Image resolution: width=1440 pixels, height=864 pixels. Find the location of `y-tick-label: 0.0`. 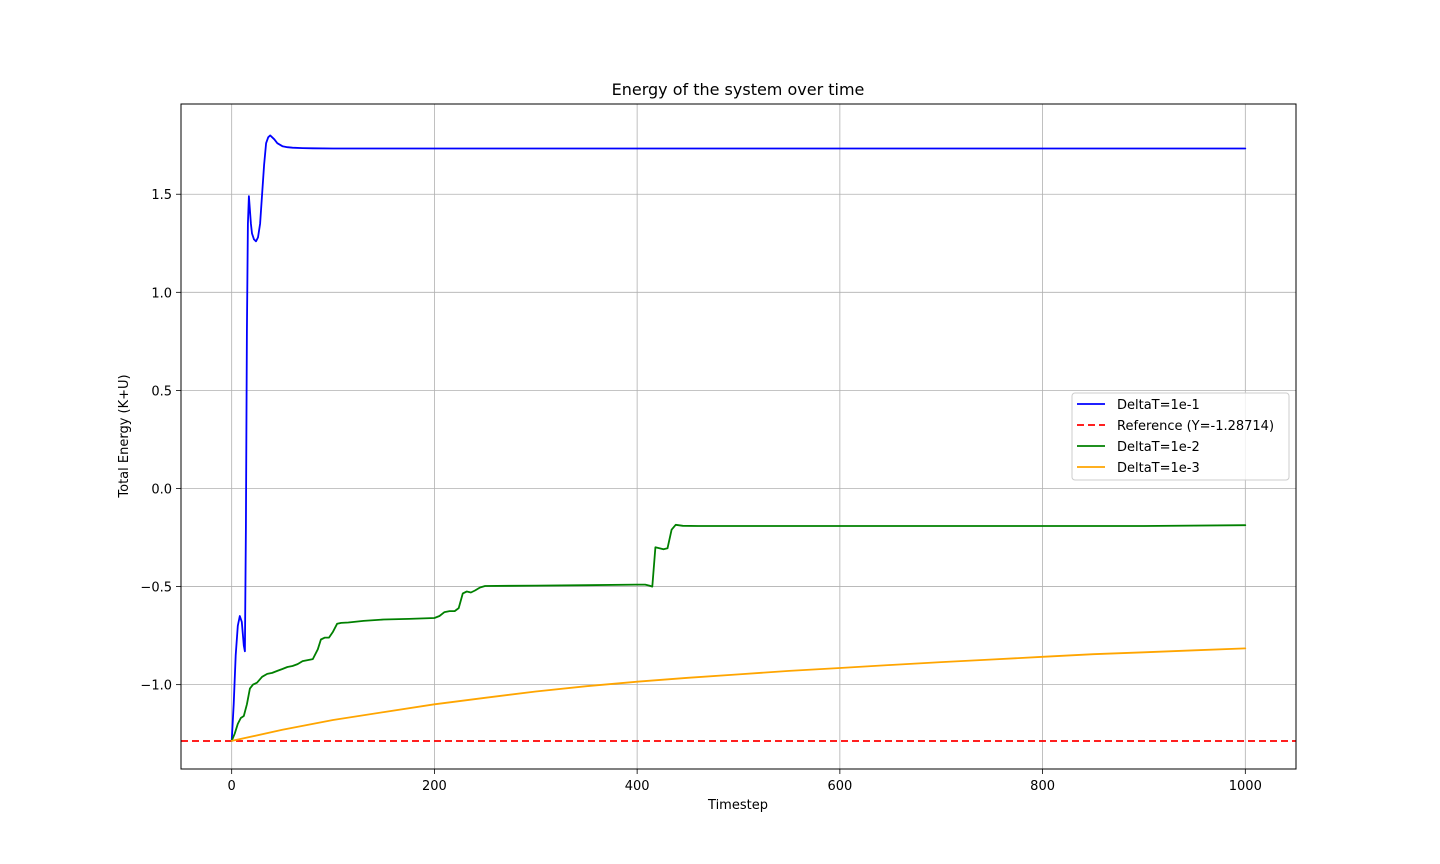

y-tick-label: 0.0 is located at coordinates (161, 489).